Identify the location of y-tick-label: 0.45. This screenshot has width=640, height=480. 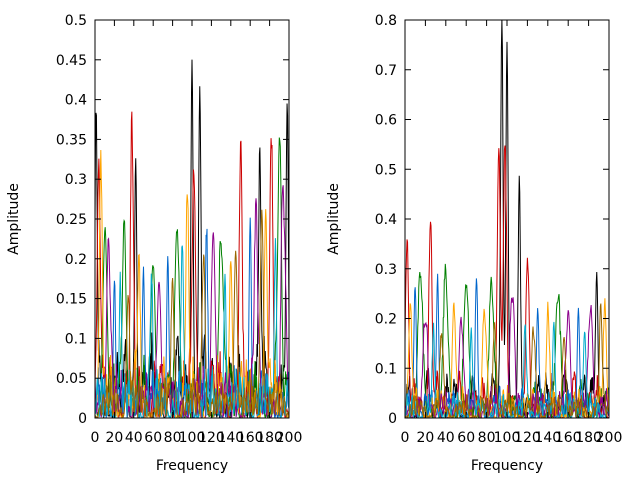
(71, 61).